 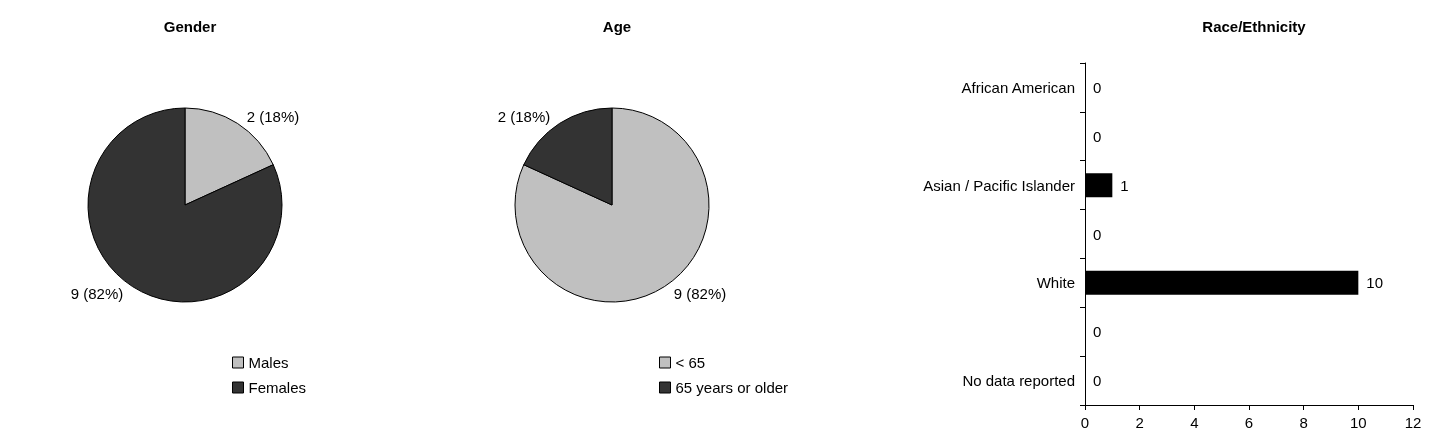 I want to click on y-tick-label: No data reported, so click(x=1018, y=381).